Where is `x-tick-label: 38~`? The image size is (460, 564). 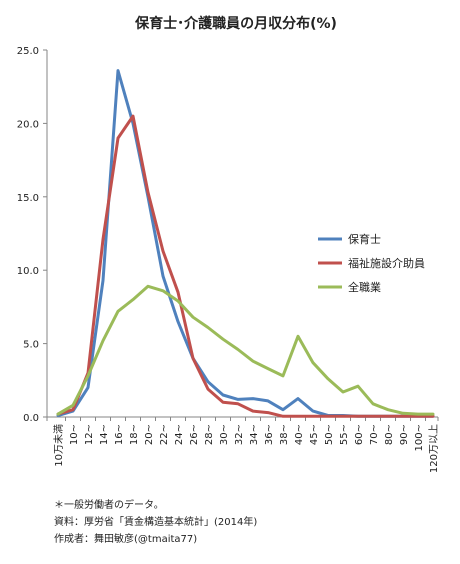
x-tick-label: 38~ is located at coordinates (284, 434).